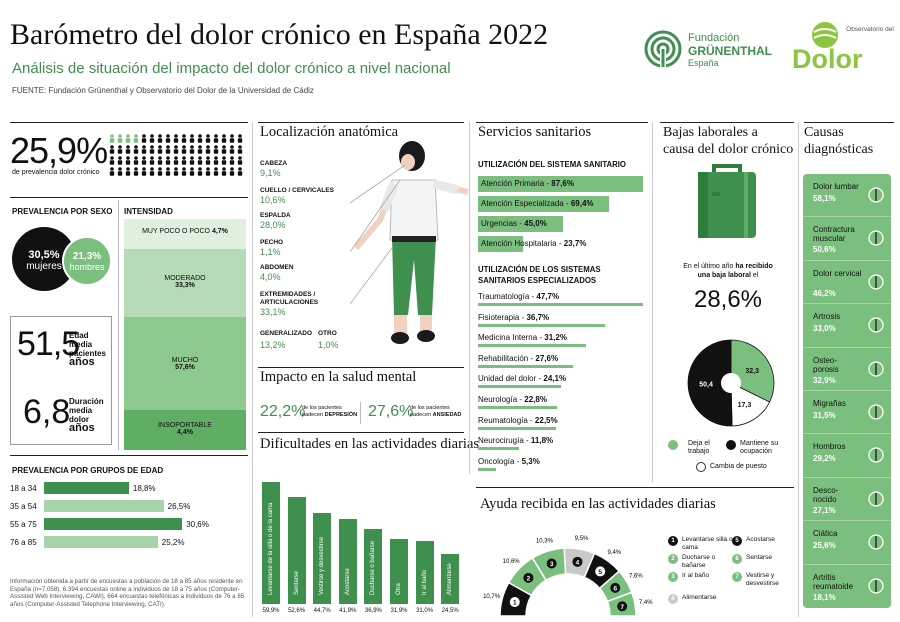 The height and width of the screenshot is (622, 900). I want to click on women-label: mujeres, so click(44, 266).